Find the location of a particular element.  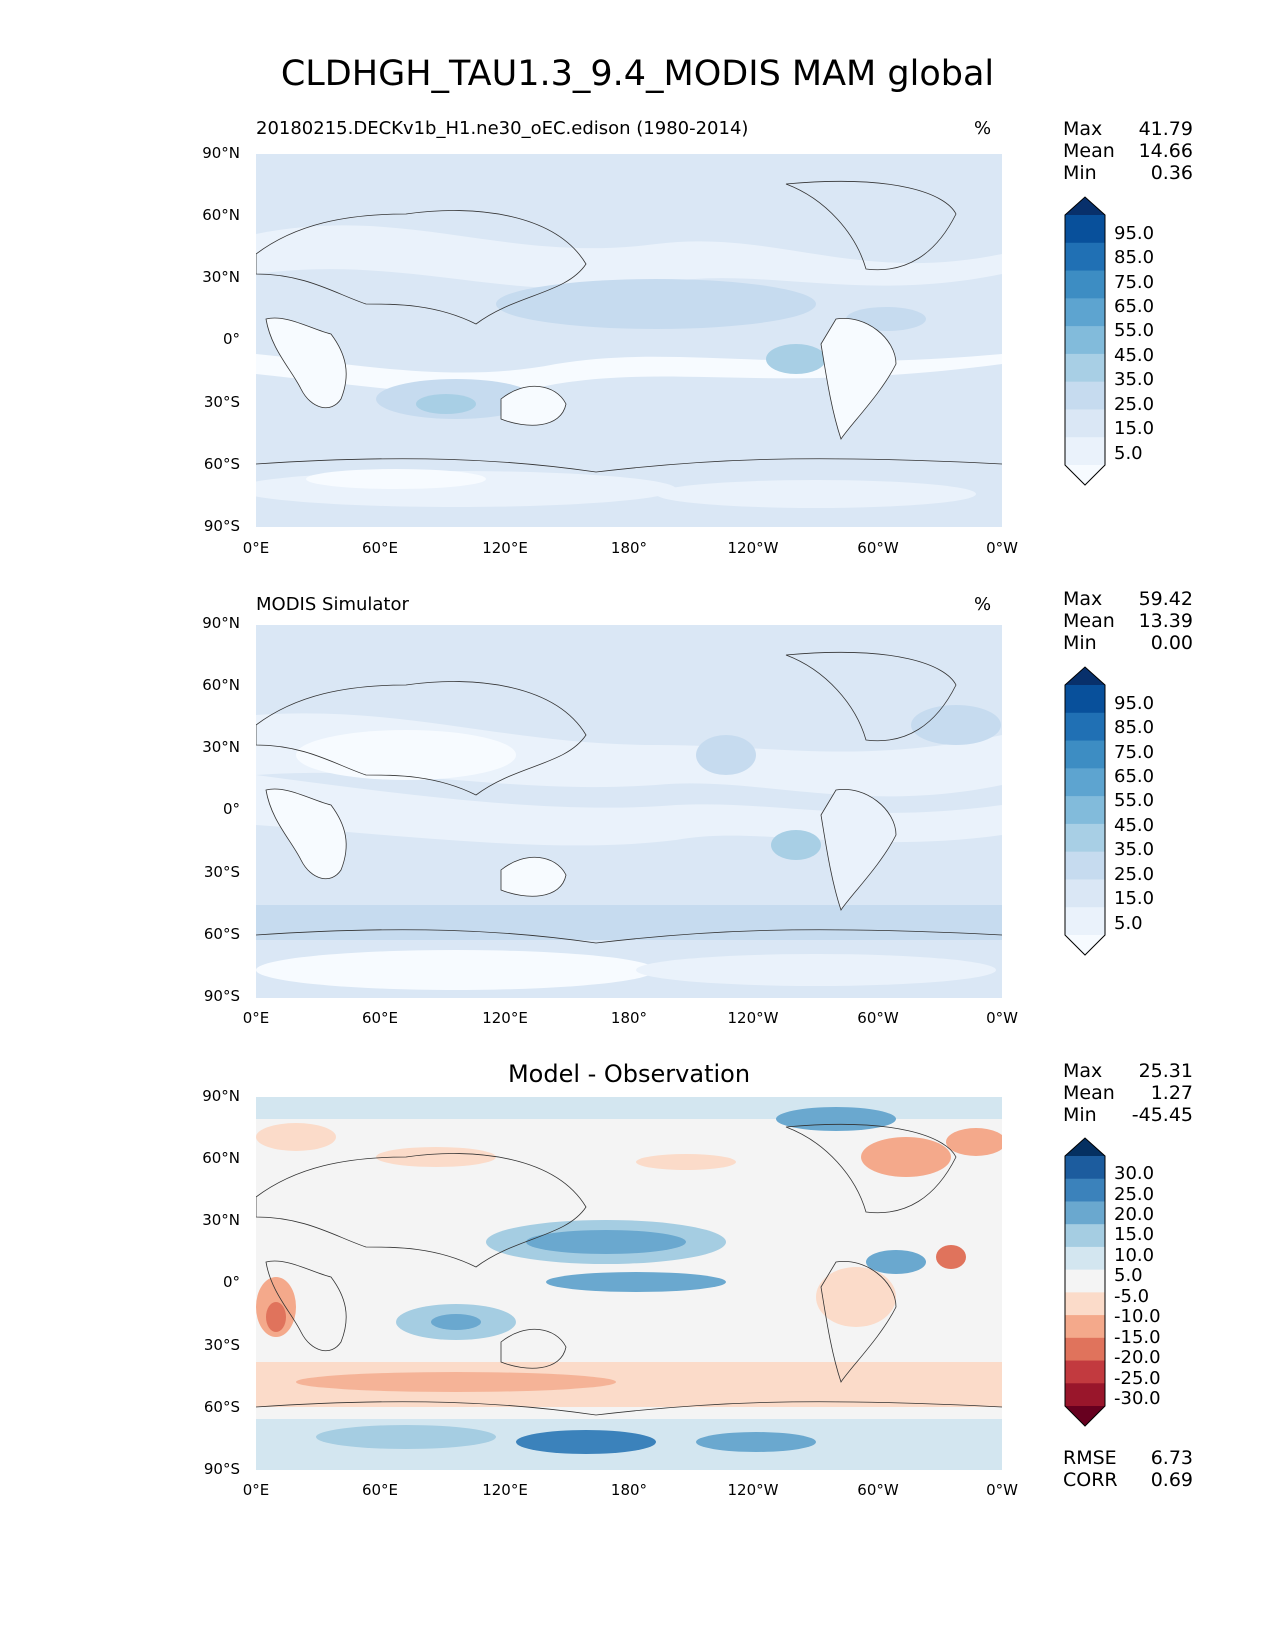

lat-tick: 90°S is located at coordinates (221, 1469).